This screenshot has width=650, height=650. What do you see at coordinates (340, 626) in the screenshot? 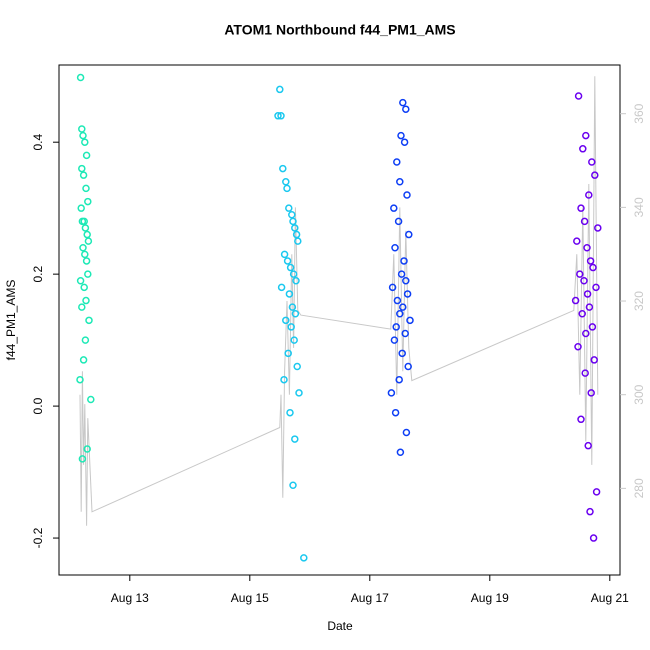
I see `x-axis-label: Date` at bounding box center [340, 626].